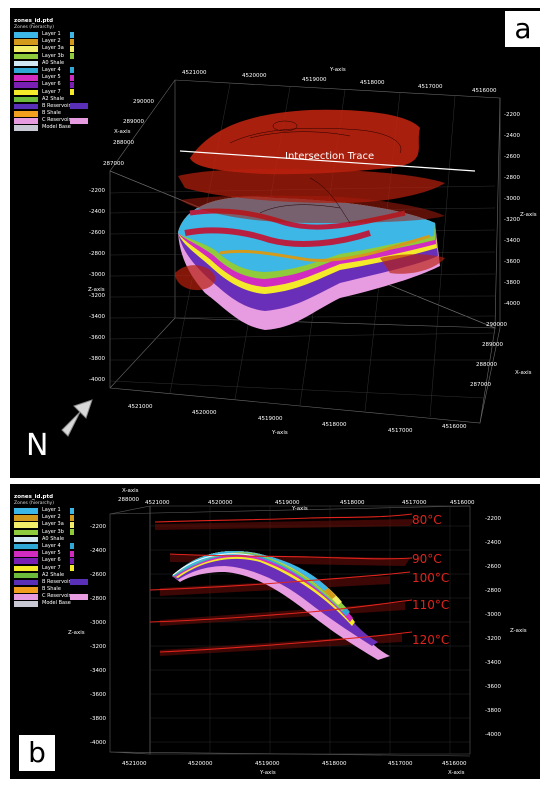 Image resolution: width=550 pixels, height=787 pixels. I want to click on legend-item: B Reservoir, so click(54, 106).